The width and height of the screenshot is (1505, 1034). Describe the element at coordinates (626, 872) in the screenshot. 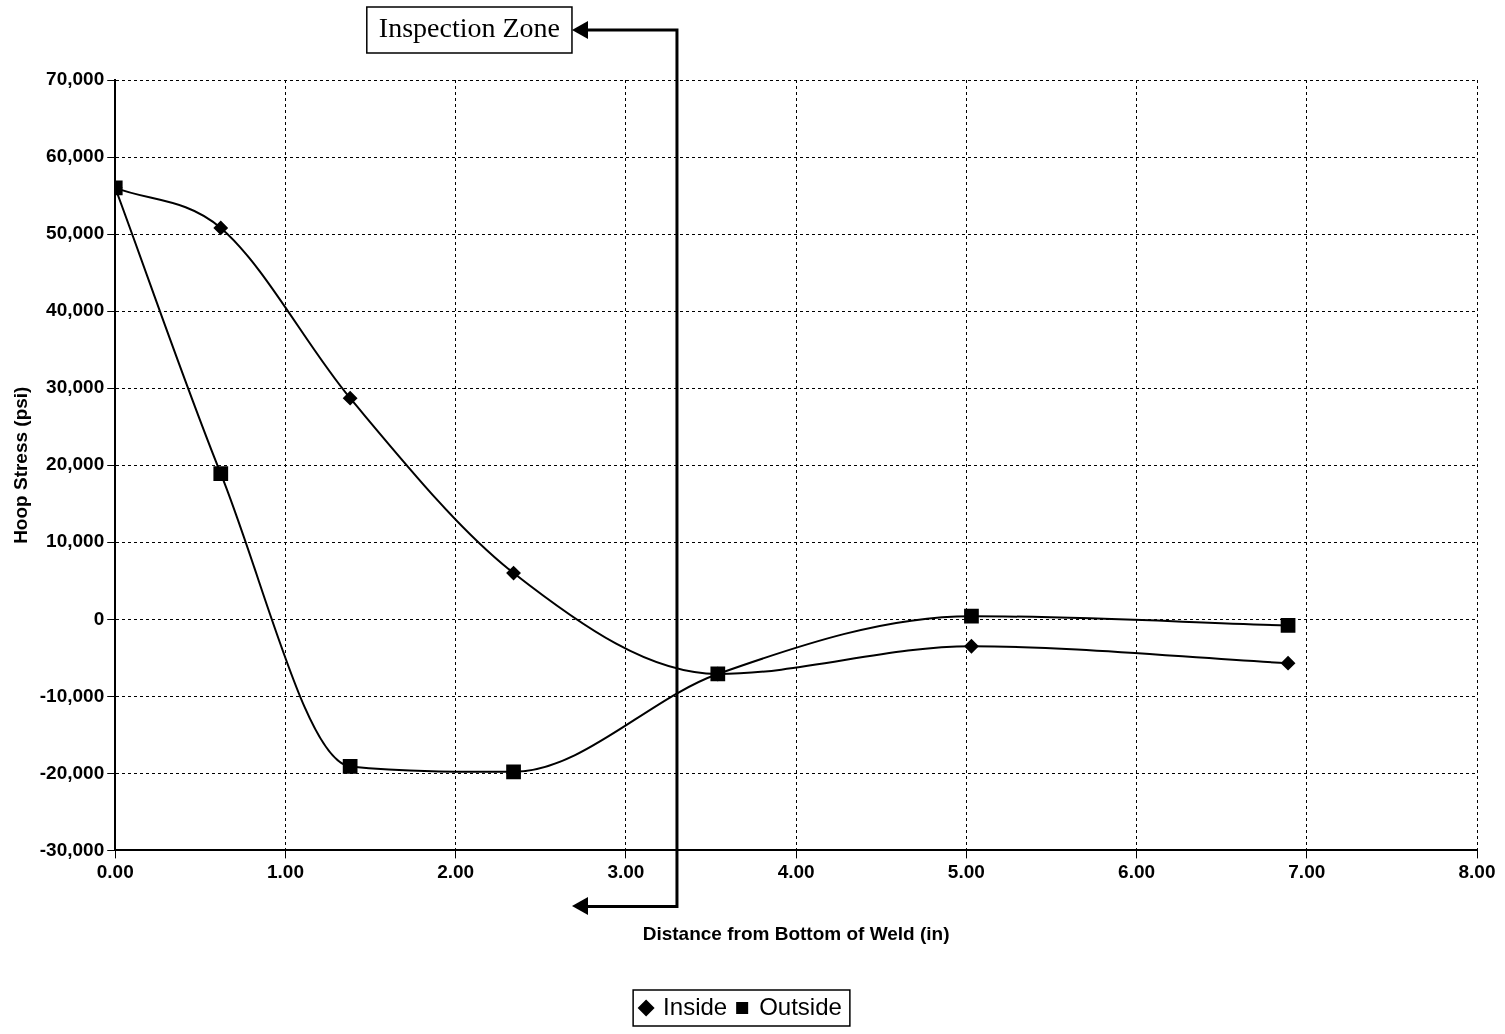

I see `x-tick-label: 3.00` at that location.